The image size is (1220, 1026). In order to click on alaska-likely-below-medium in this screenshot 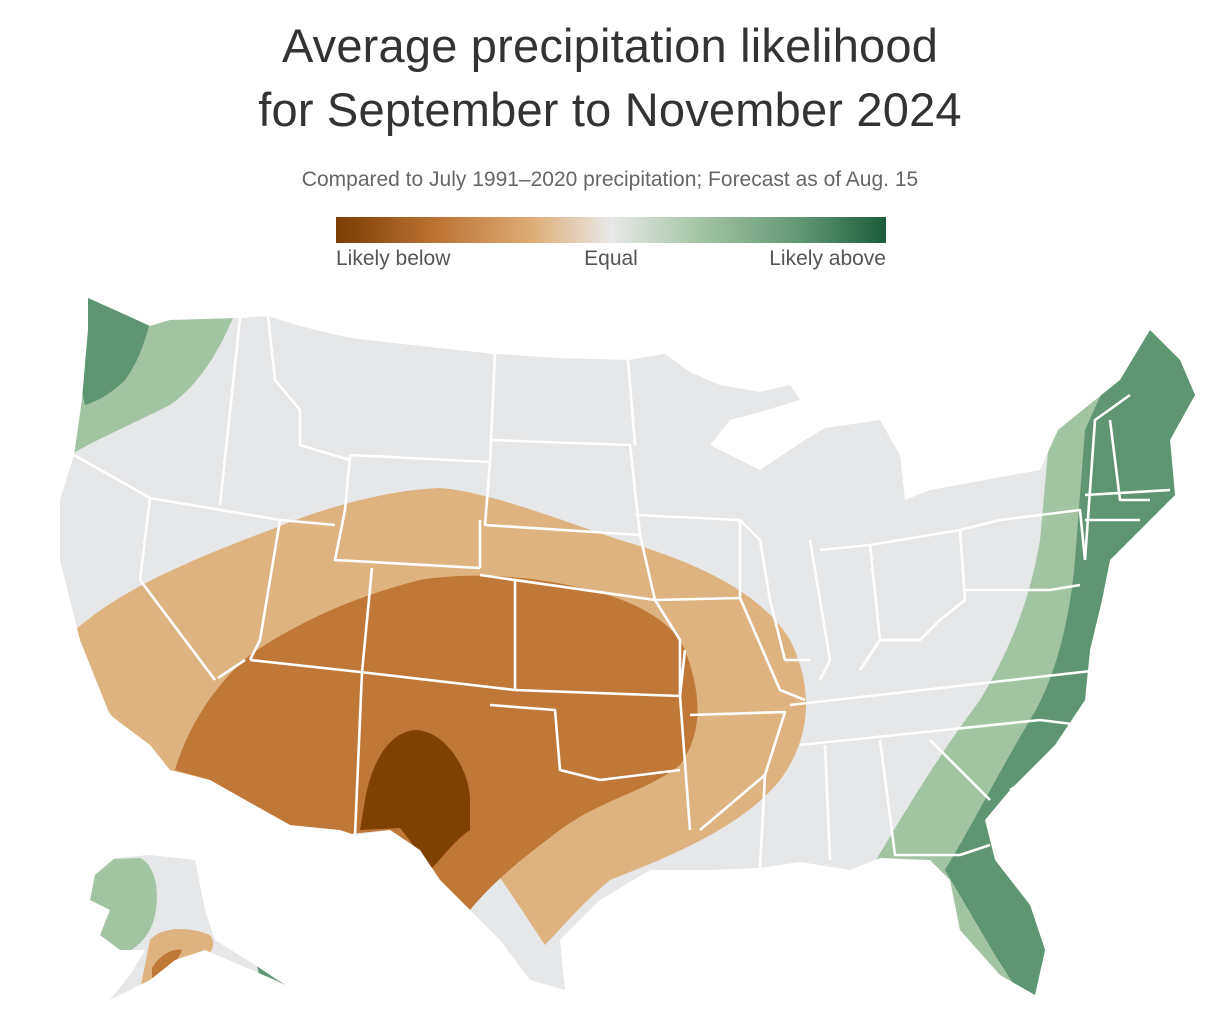, I will do `click(167, 963)`.